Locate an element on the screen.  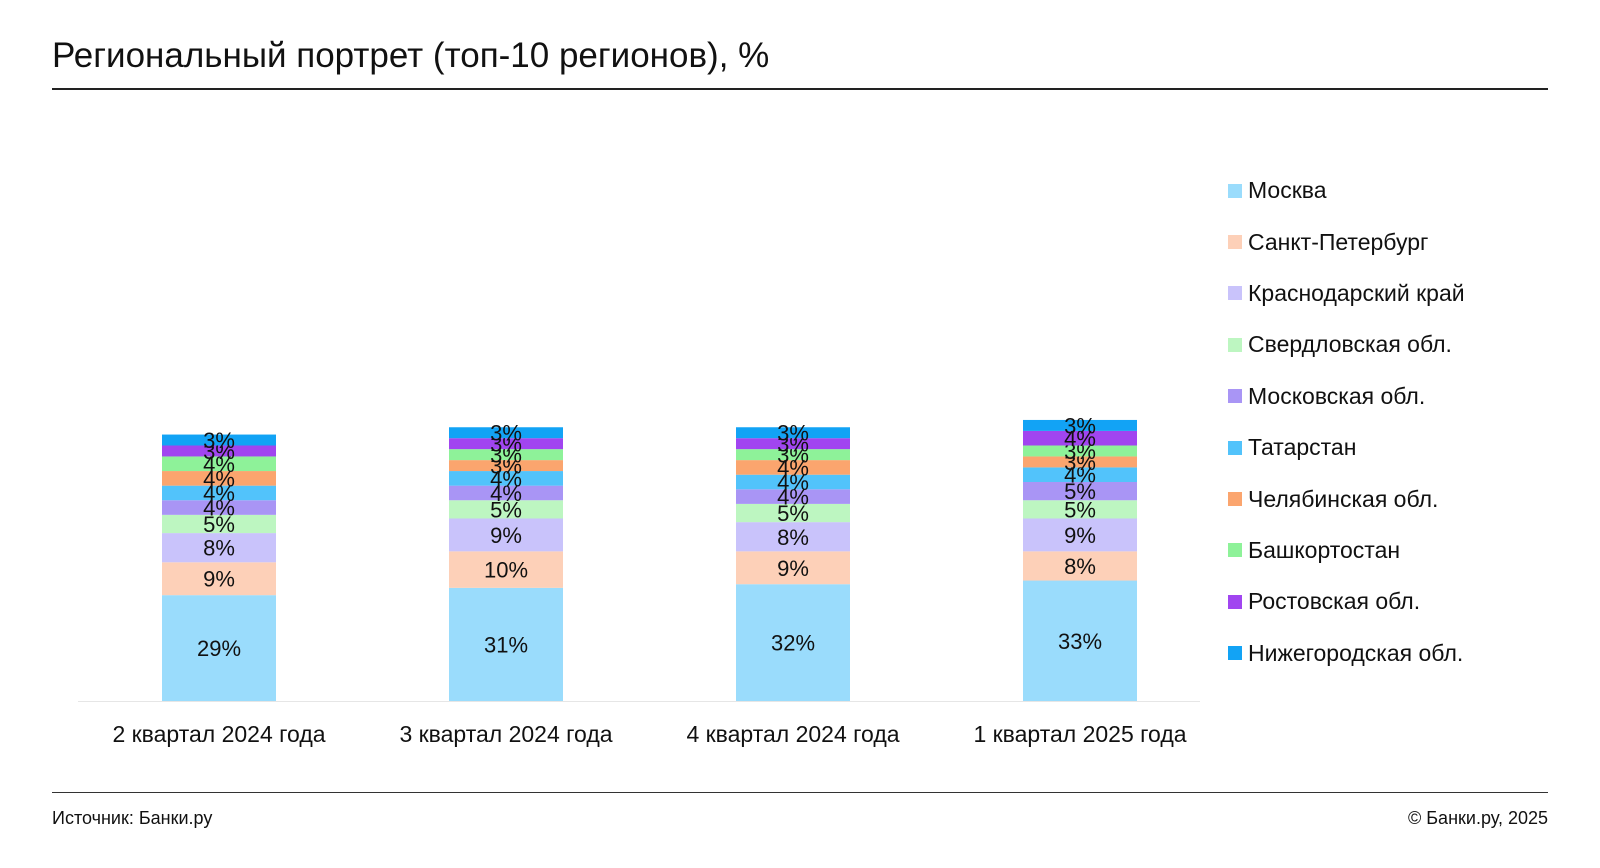
x-tick-label: 1 квартал 2025 года is located at coordinates (1079, 734).